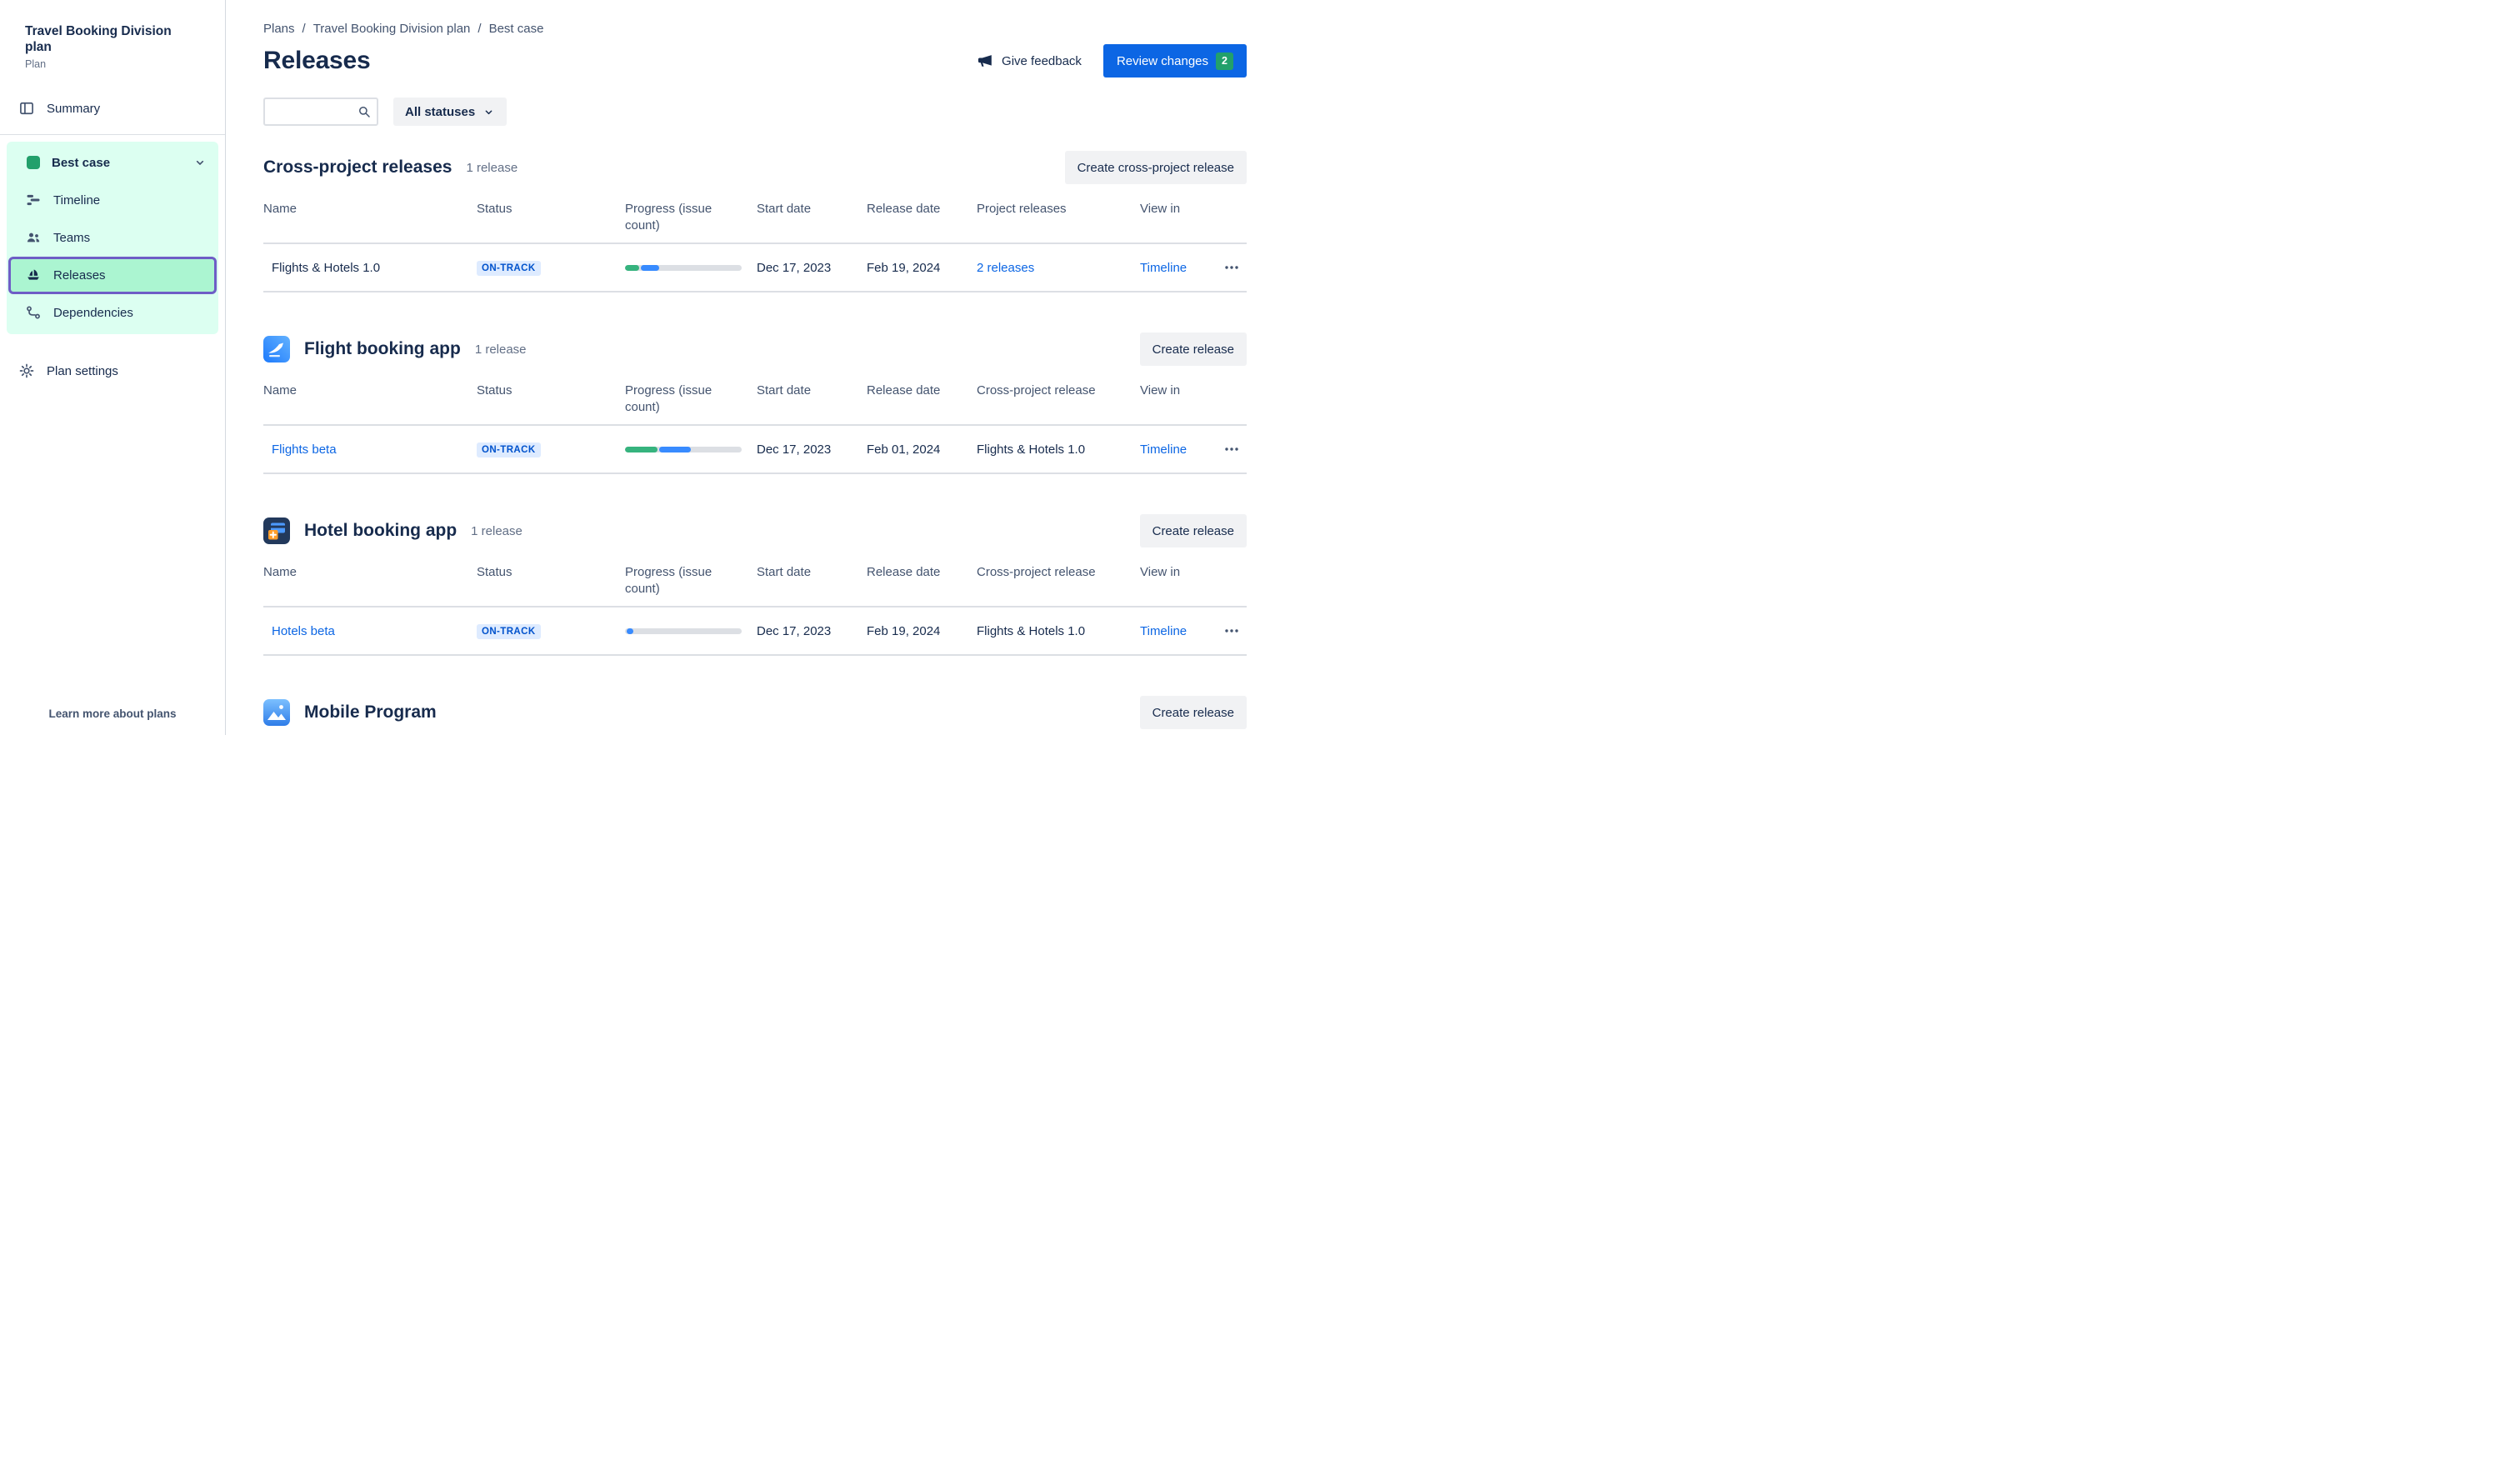 Image resolution: width=2520 pixels, height=1470 pixels. I want to click on status-filter-dropdown: All statuses, so click(451, 112).